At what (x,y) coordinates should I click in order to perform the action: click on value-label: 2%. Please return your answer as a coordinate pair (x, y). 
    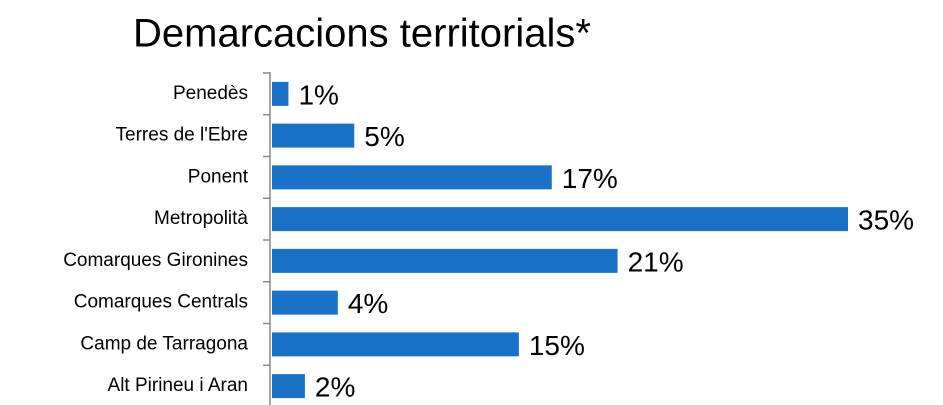
    Looking at the image, I should click on (335, 387).